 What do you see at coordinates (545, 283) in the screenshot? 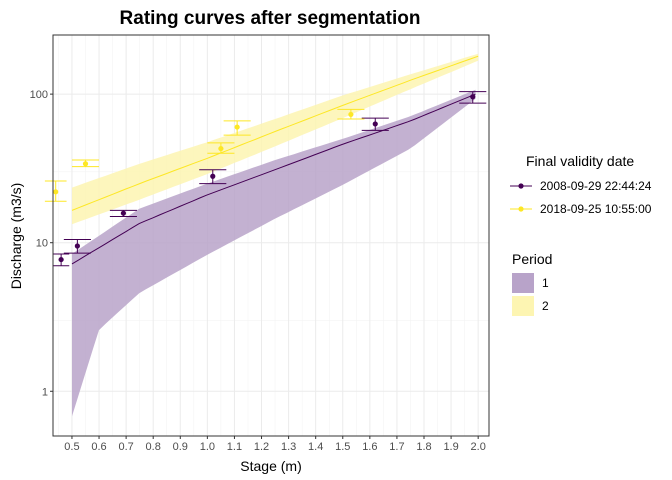
I see `legend-band-label: 1` at bounding box center [545, 283].